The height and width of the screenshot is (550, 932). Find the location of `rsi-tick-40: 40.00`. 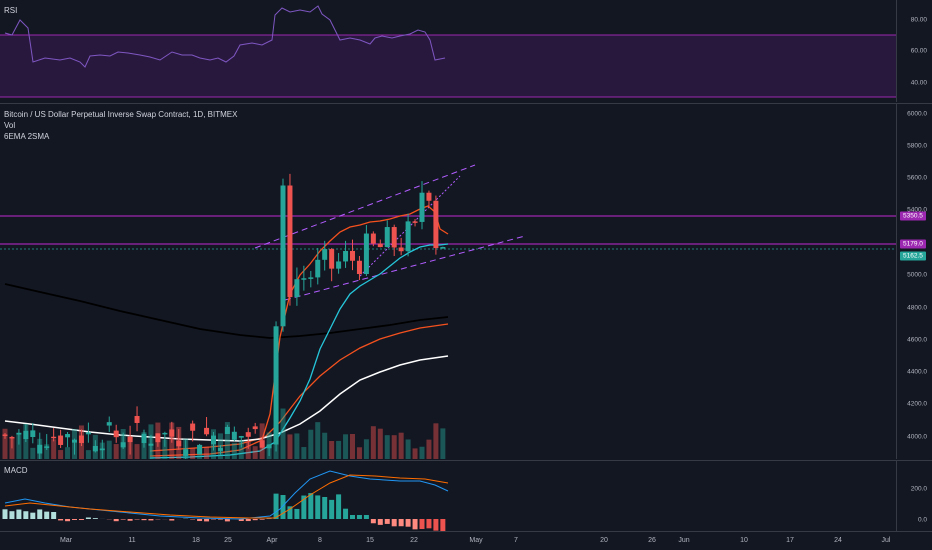

rsi-tick-40: 40.00 is located at coordinates (918, 83).